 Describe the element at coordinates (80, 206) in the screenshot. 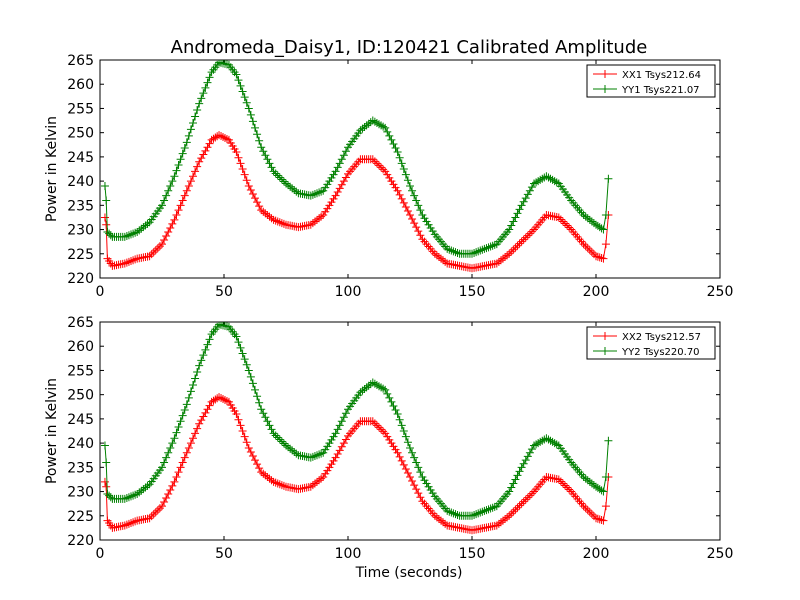

I see `y-tick-label: 235` at that location.